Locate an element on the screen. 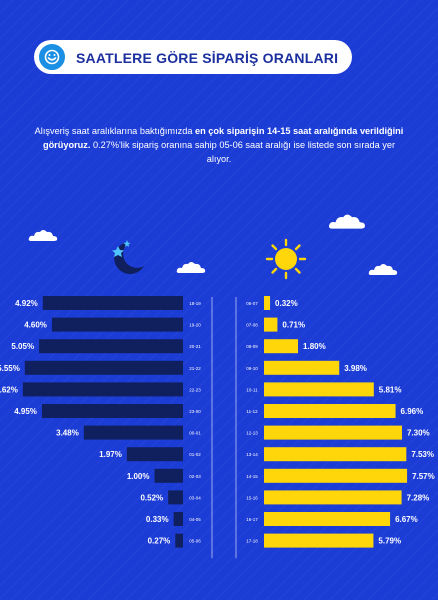 This screenshot has width=438, height=600. title-banner is located at coordinates (193, 57).